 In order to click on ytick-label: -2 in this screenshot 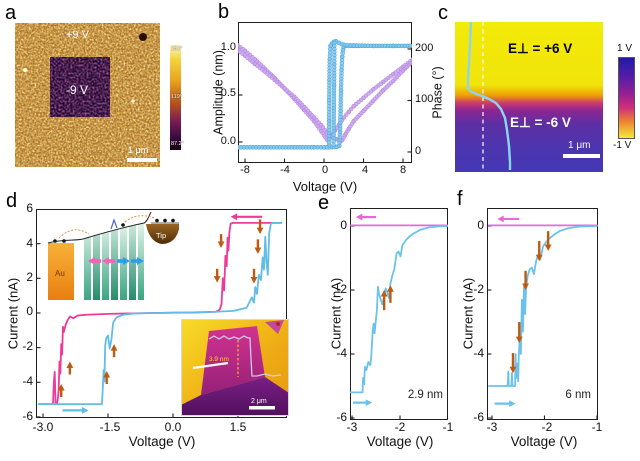, I will do `click(27, 346)`.